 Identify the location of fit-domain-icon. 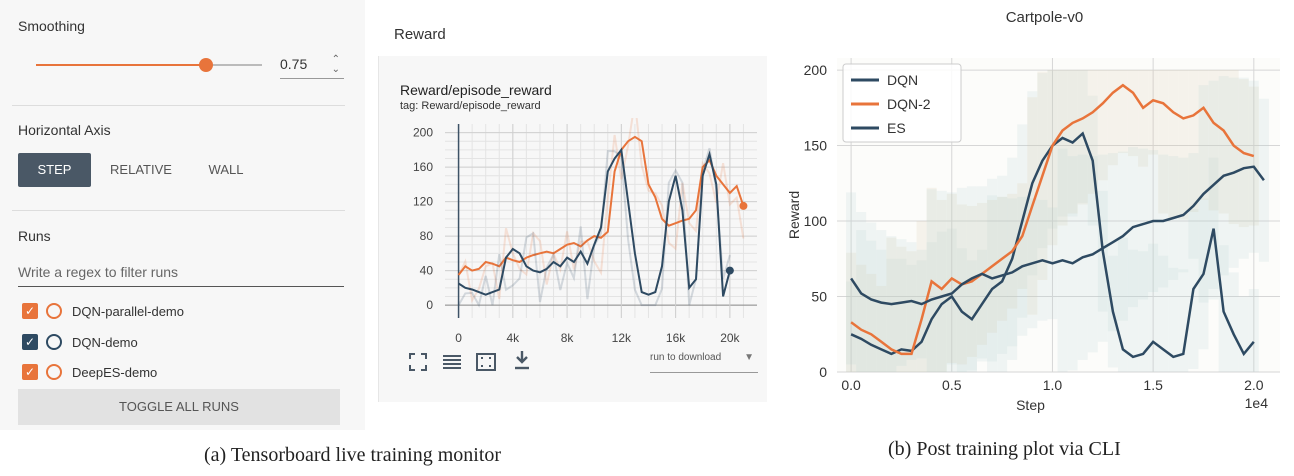
(486, 362).